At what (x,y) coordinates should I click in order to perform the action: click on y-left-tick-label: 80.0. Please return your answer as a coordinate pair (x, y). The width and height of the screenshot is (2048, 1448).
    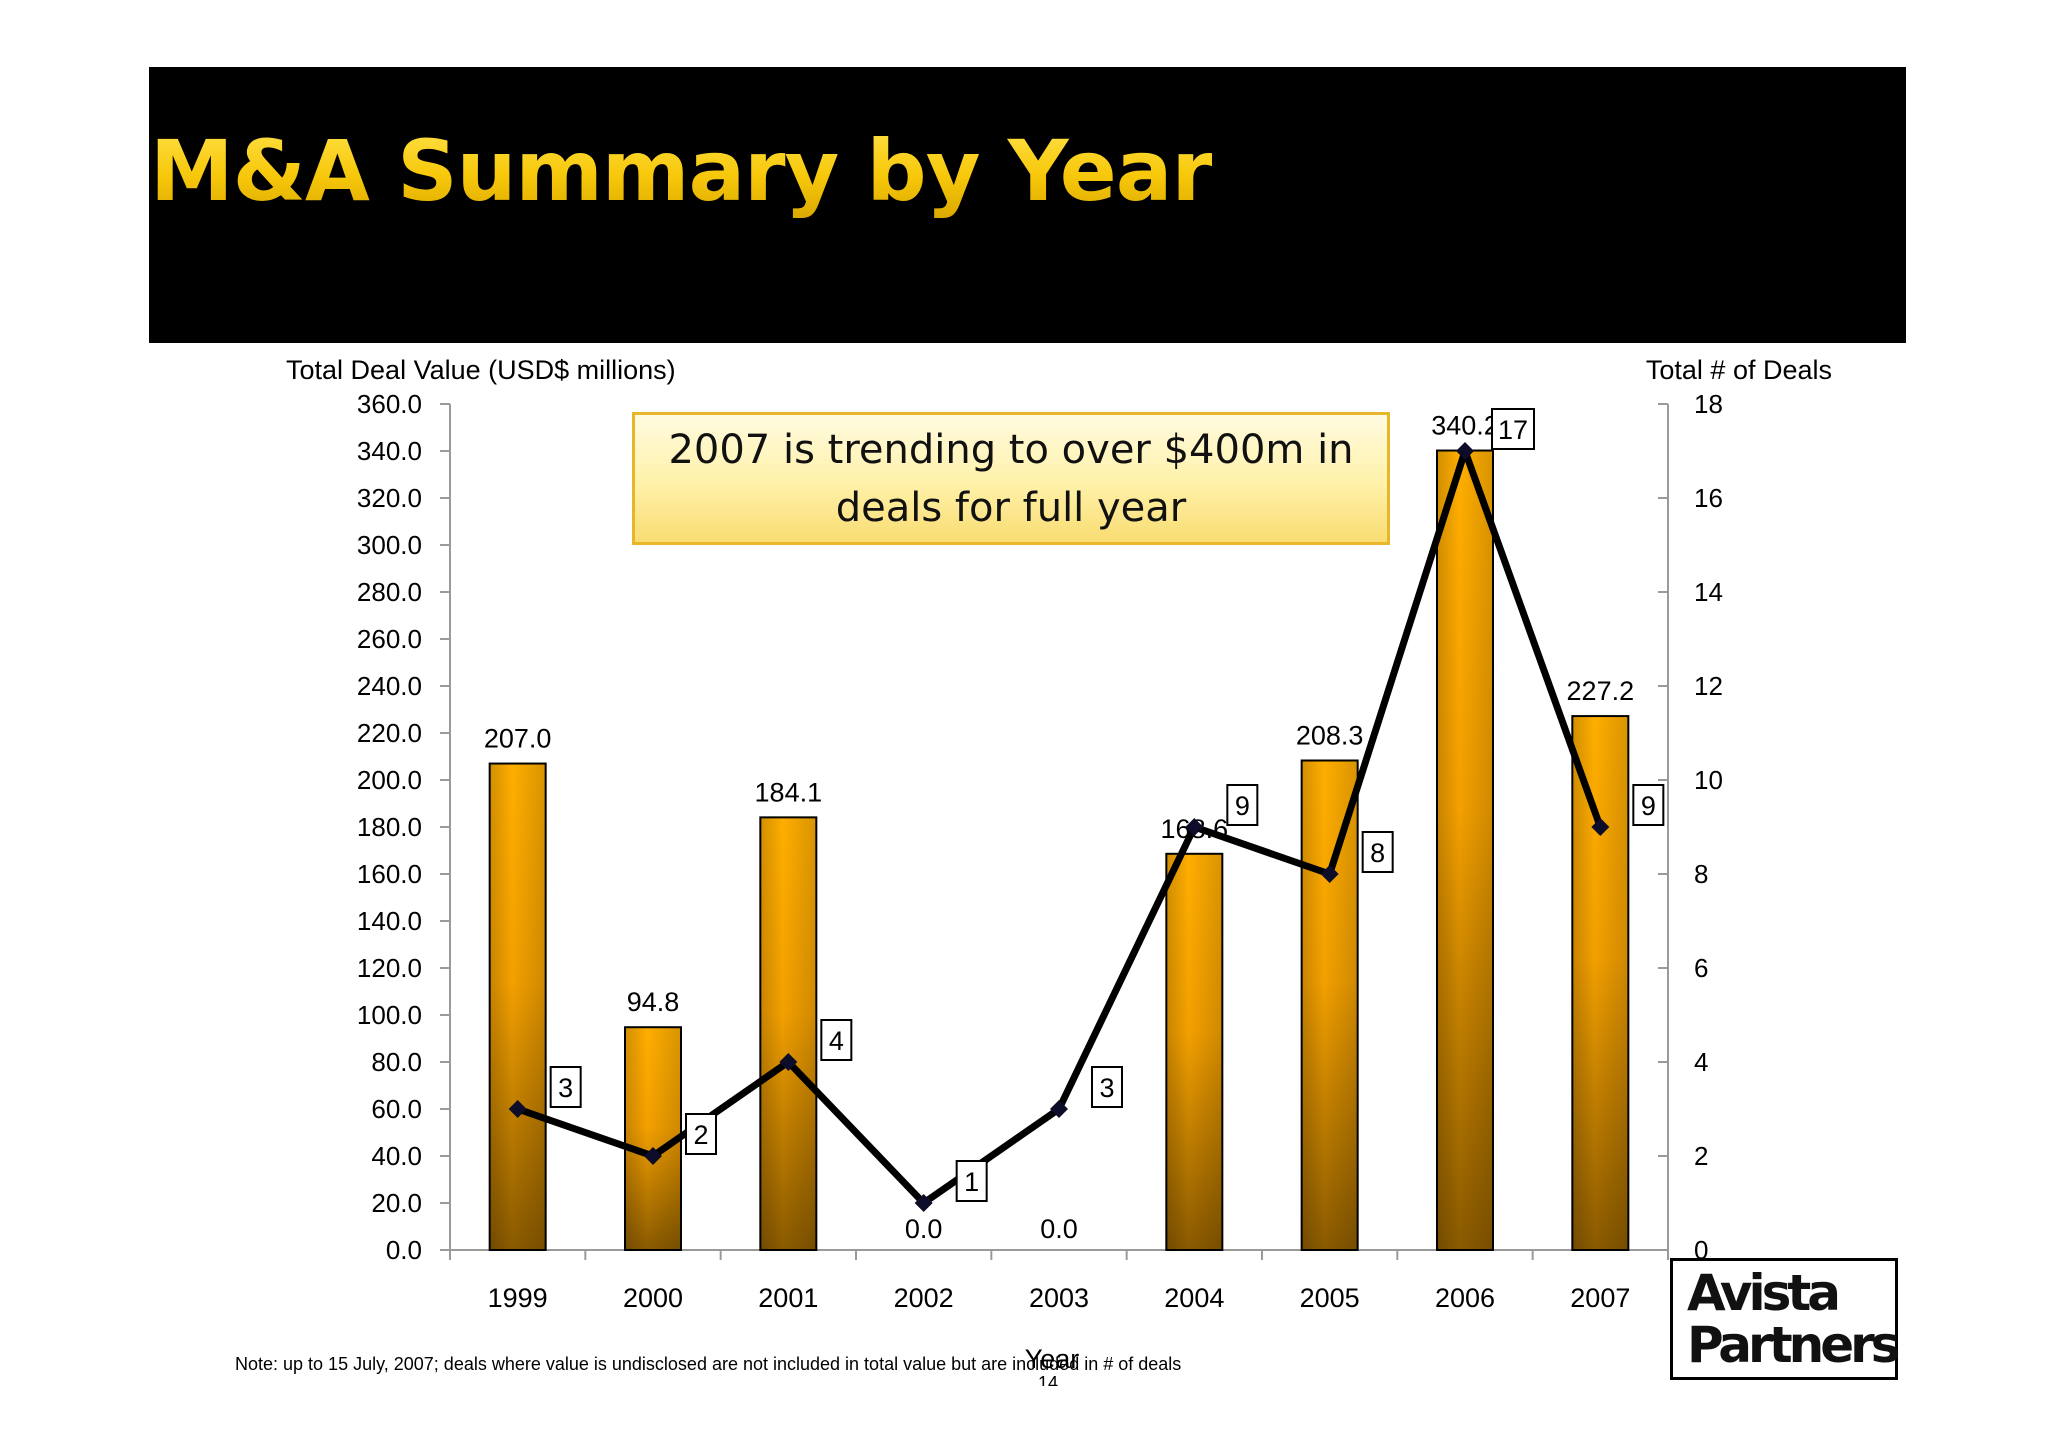
    Looking at the image, I should click on (396, 1062).